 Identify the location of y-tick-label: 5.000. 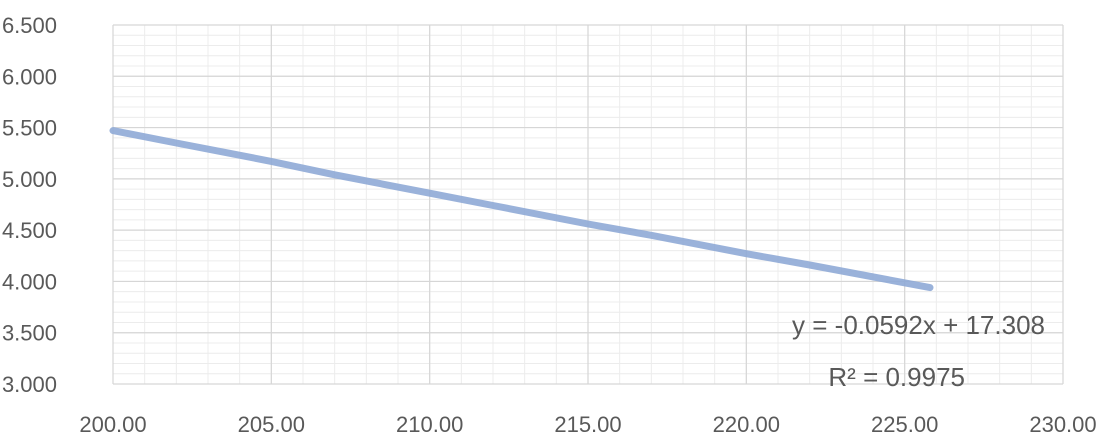
(29, 179).